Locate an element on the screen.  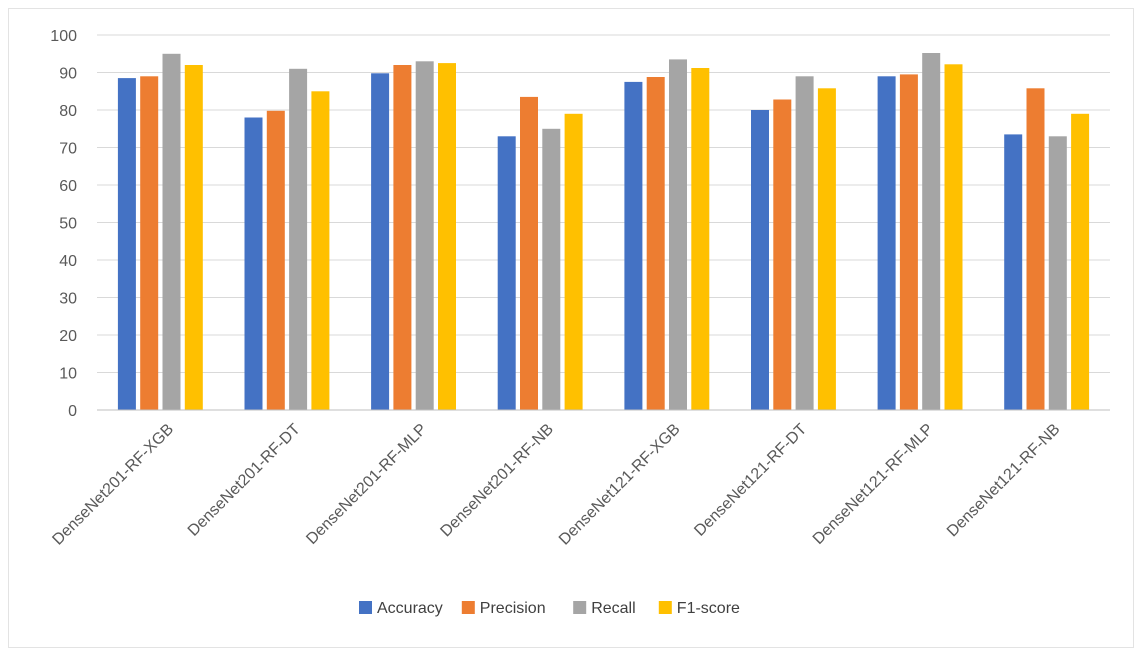
x-category-label: DenseNet201-RF-MLP is located at coordinates (366, 484).